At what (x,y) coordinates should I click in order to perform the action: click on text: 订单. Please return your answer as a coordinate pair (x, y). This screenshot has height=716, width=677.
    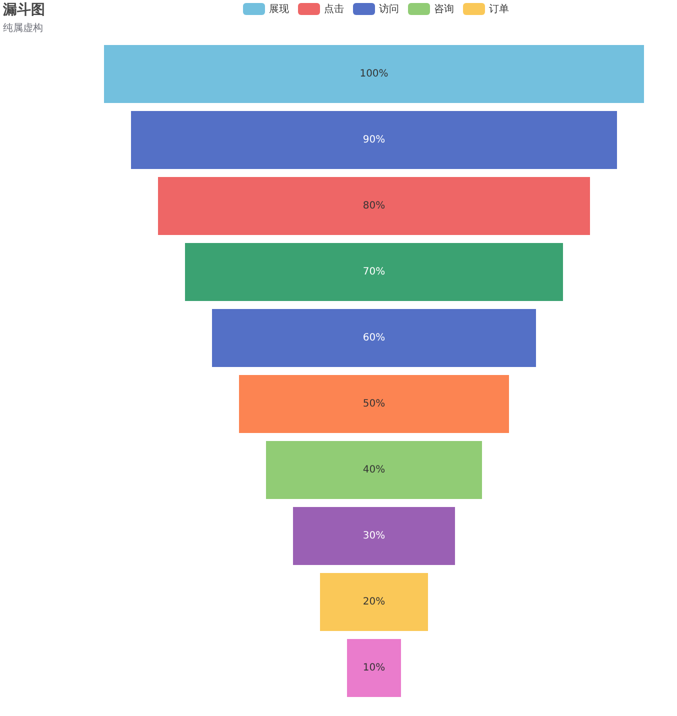
    Looking at the image, I should click on (499, 9).